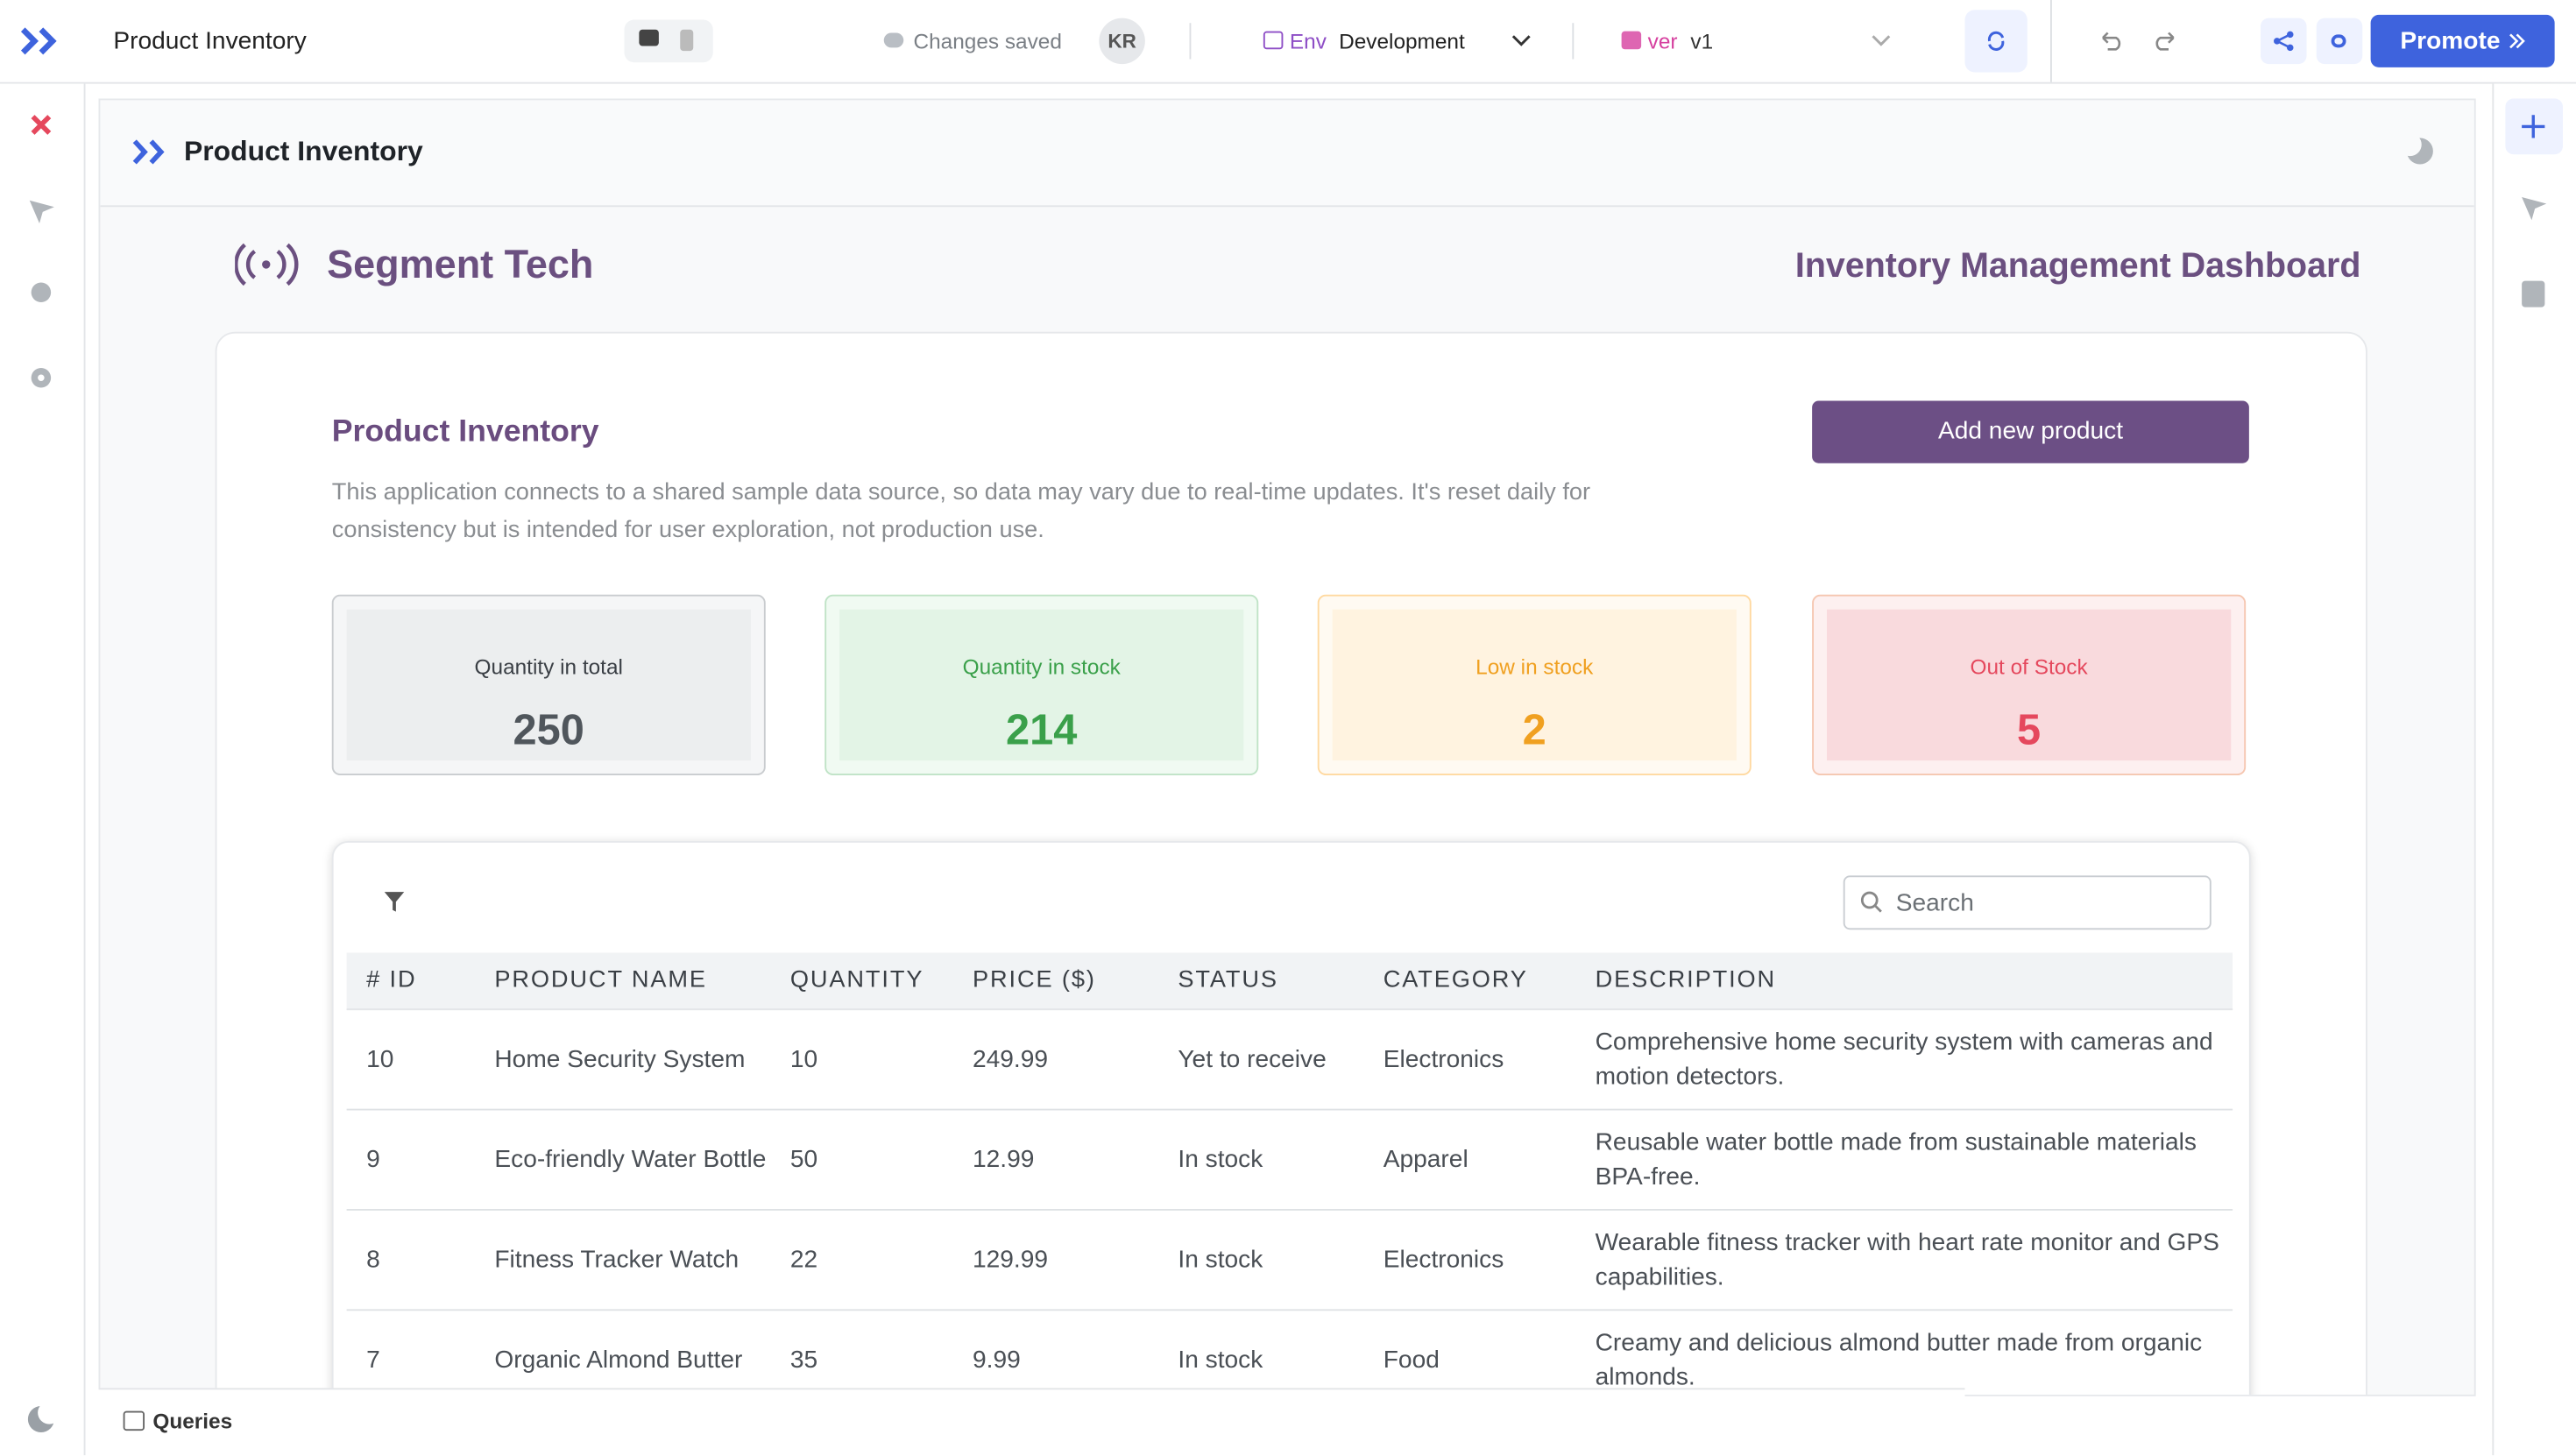 Image resolution: width=2576 pixels, height=1456 pixels. Describe the element at coordinates (2077, 266) in the screenshot. I see `dashboard-title: Inventory Management Dashboard` at that location.